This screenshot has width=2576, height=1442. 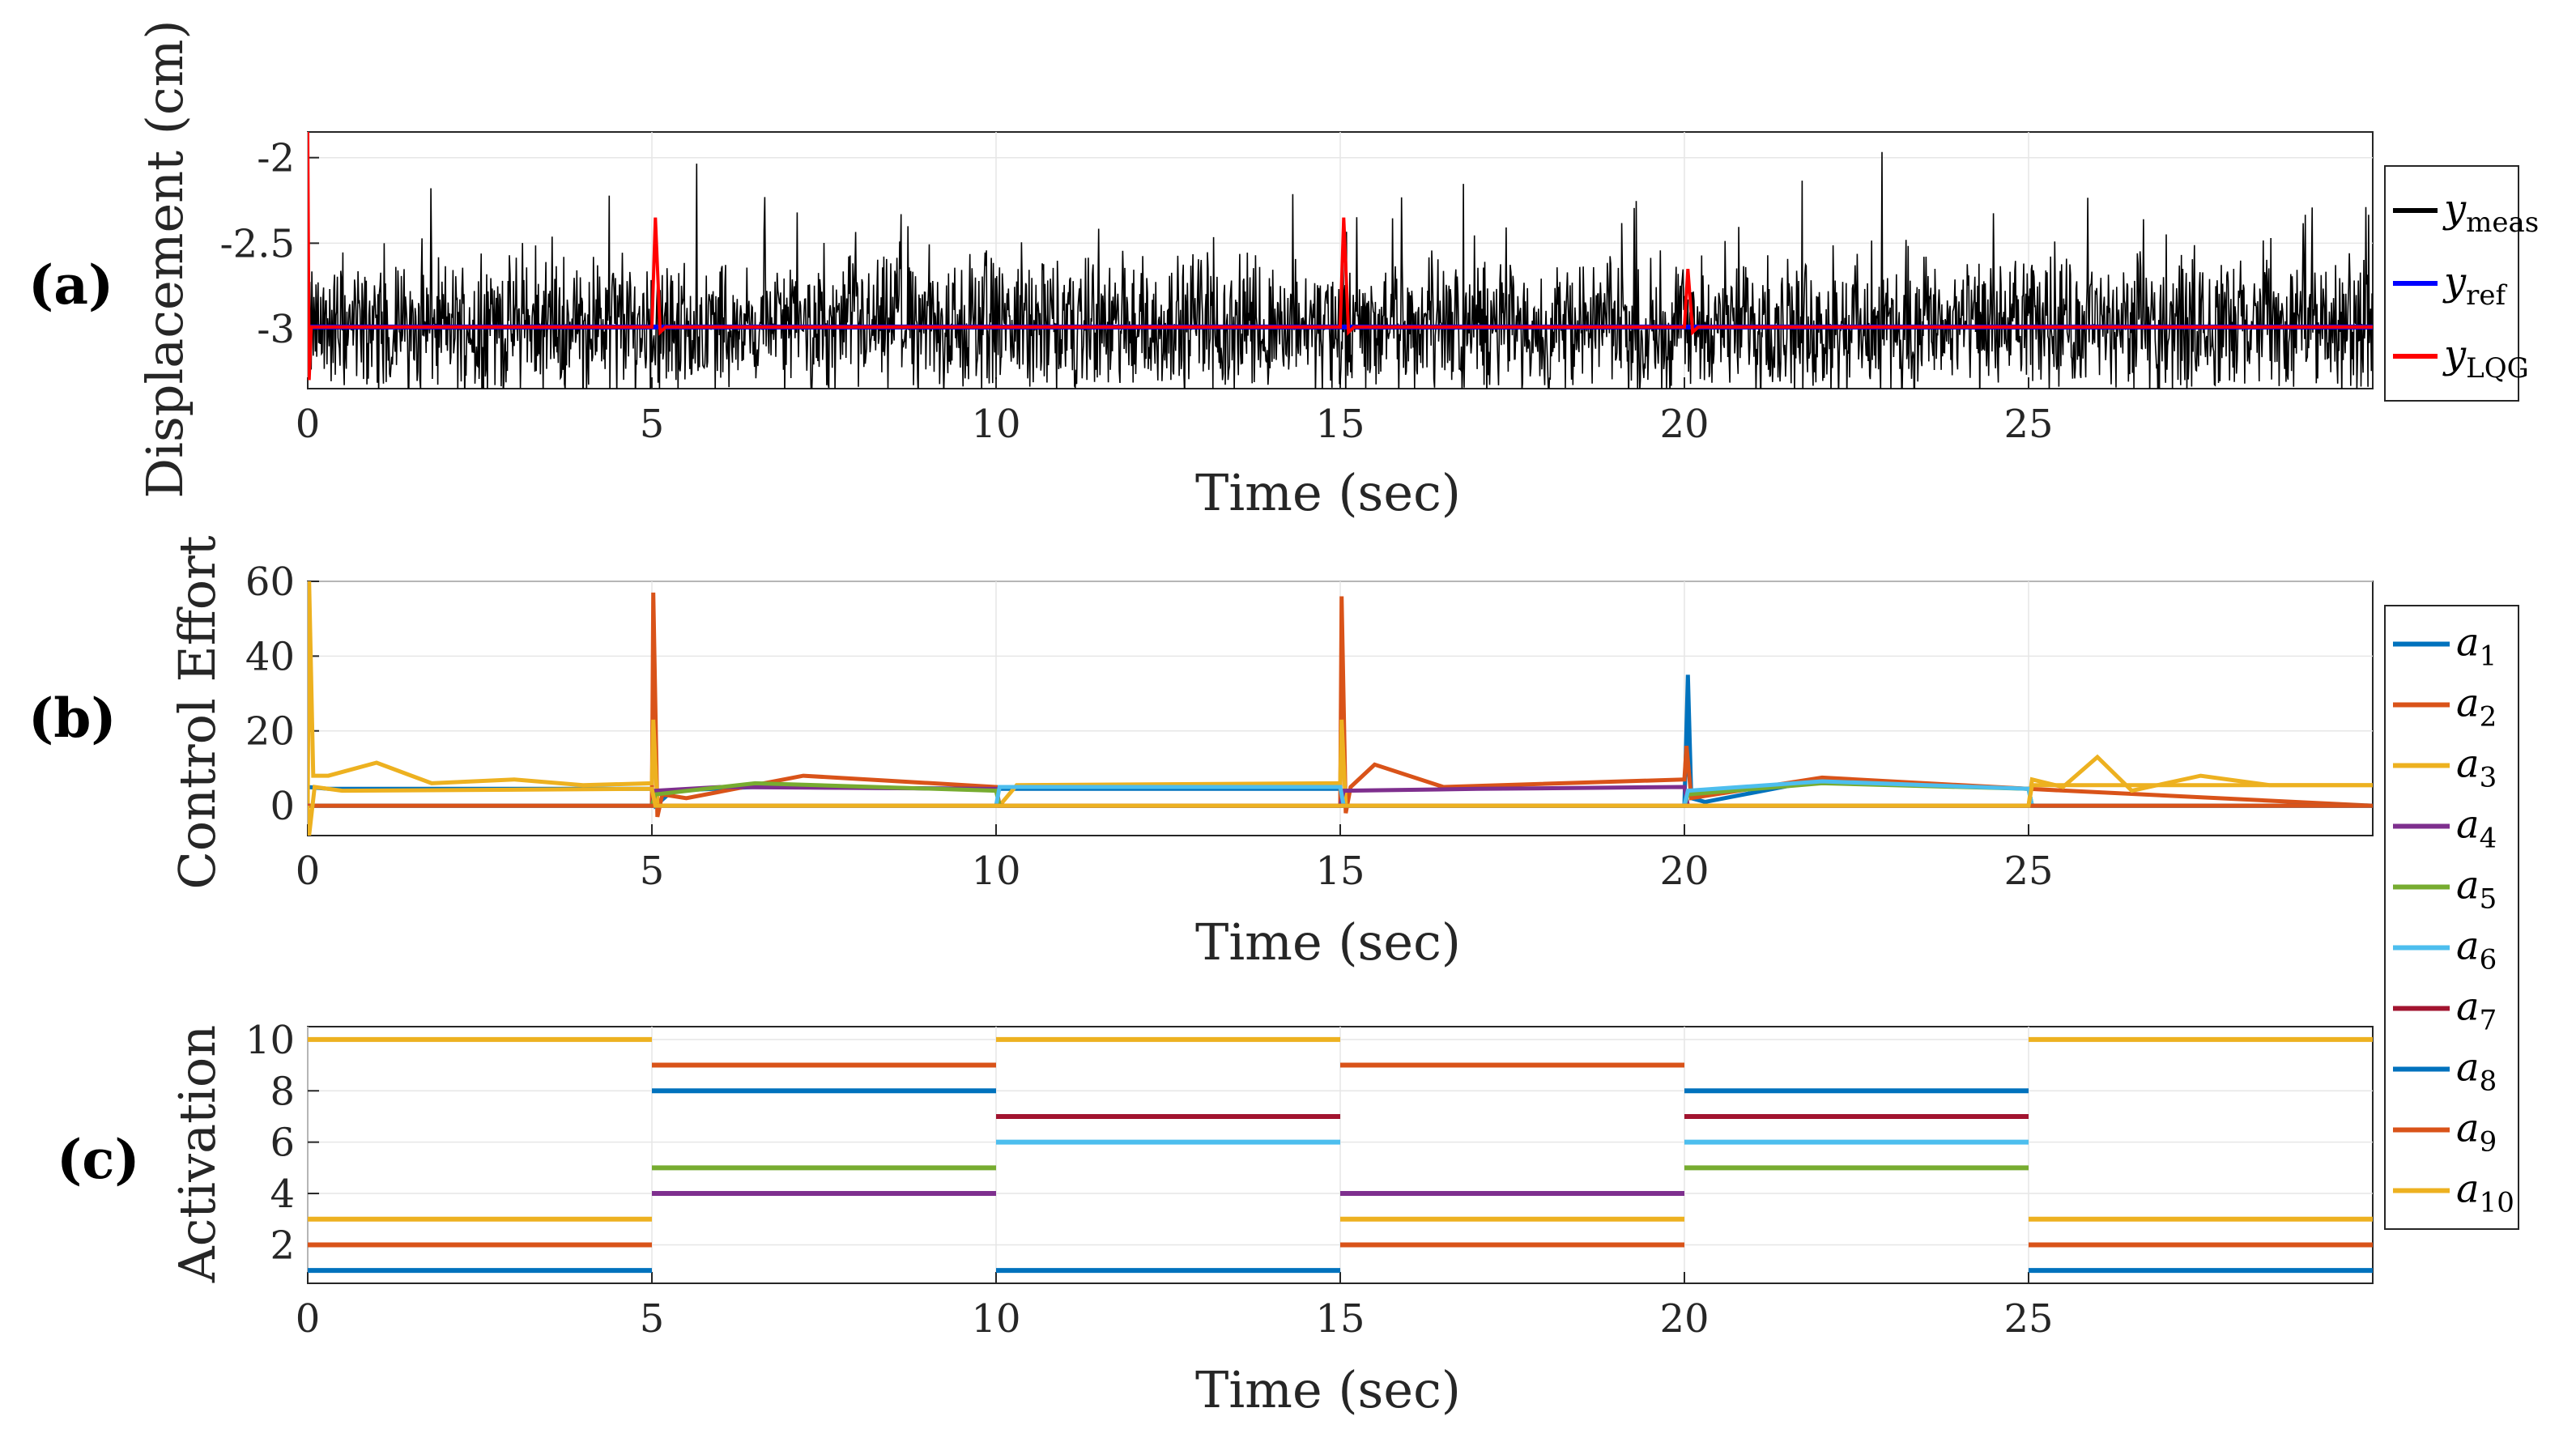 I want to click on ytick-label: -2, so click(x=276, y=158).